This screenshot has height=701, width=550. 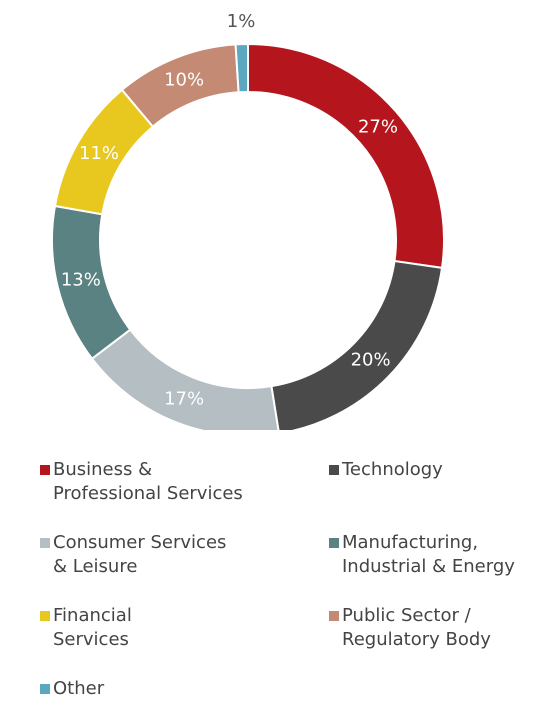 I want to click on data-label: 11%, so click(x=99, y=153).